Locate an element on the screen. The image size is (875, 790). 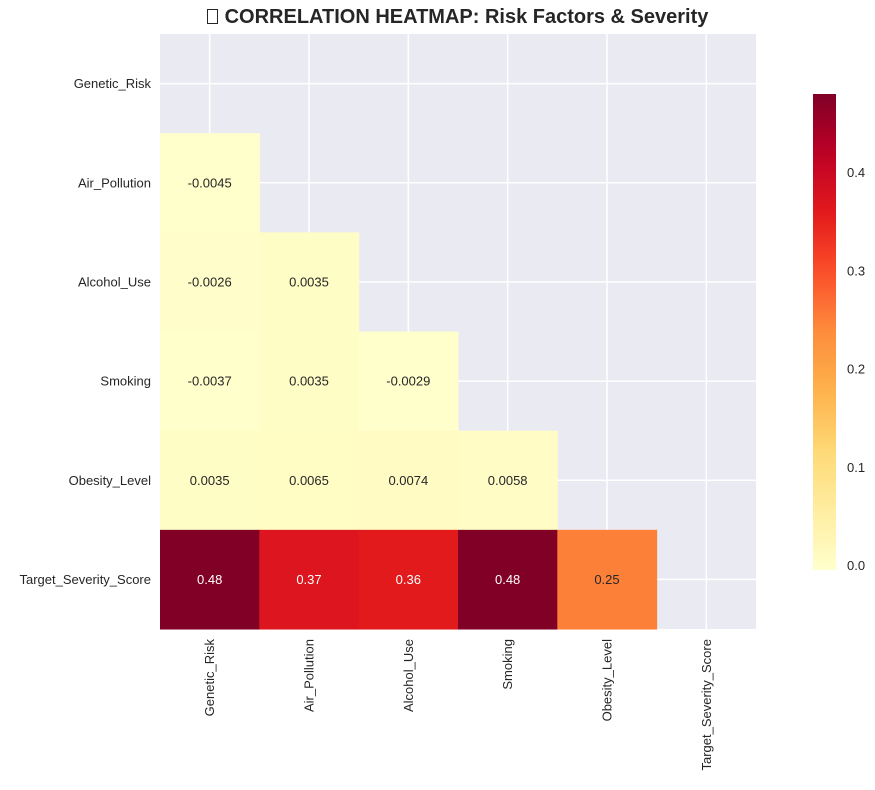
y-tick-label: Smoking is located at coordinates (125, 381).